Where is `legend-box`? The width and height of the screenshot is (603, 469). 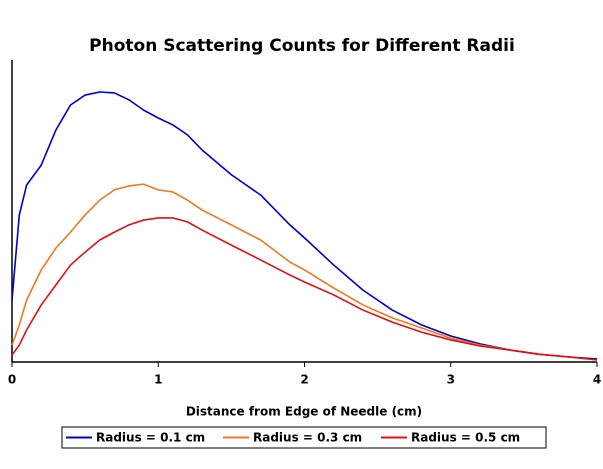 legend-box is located at coordinates (304, 437).